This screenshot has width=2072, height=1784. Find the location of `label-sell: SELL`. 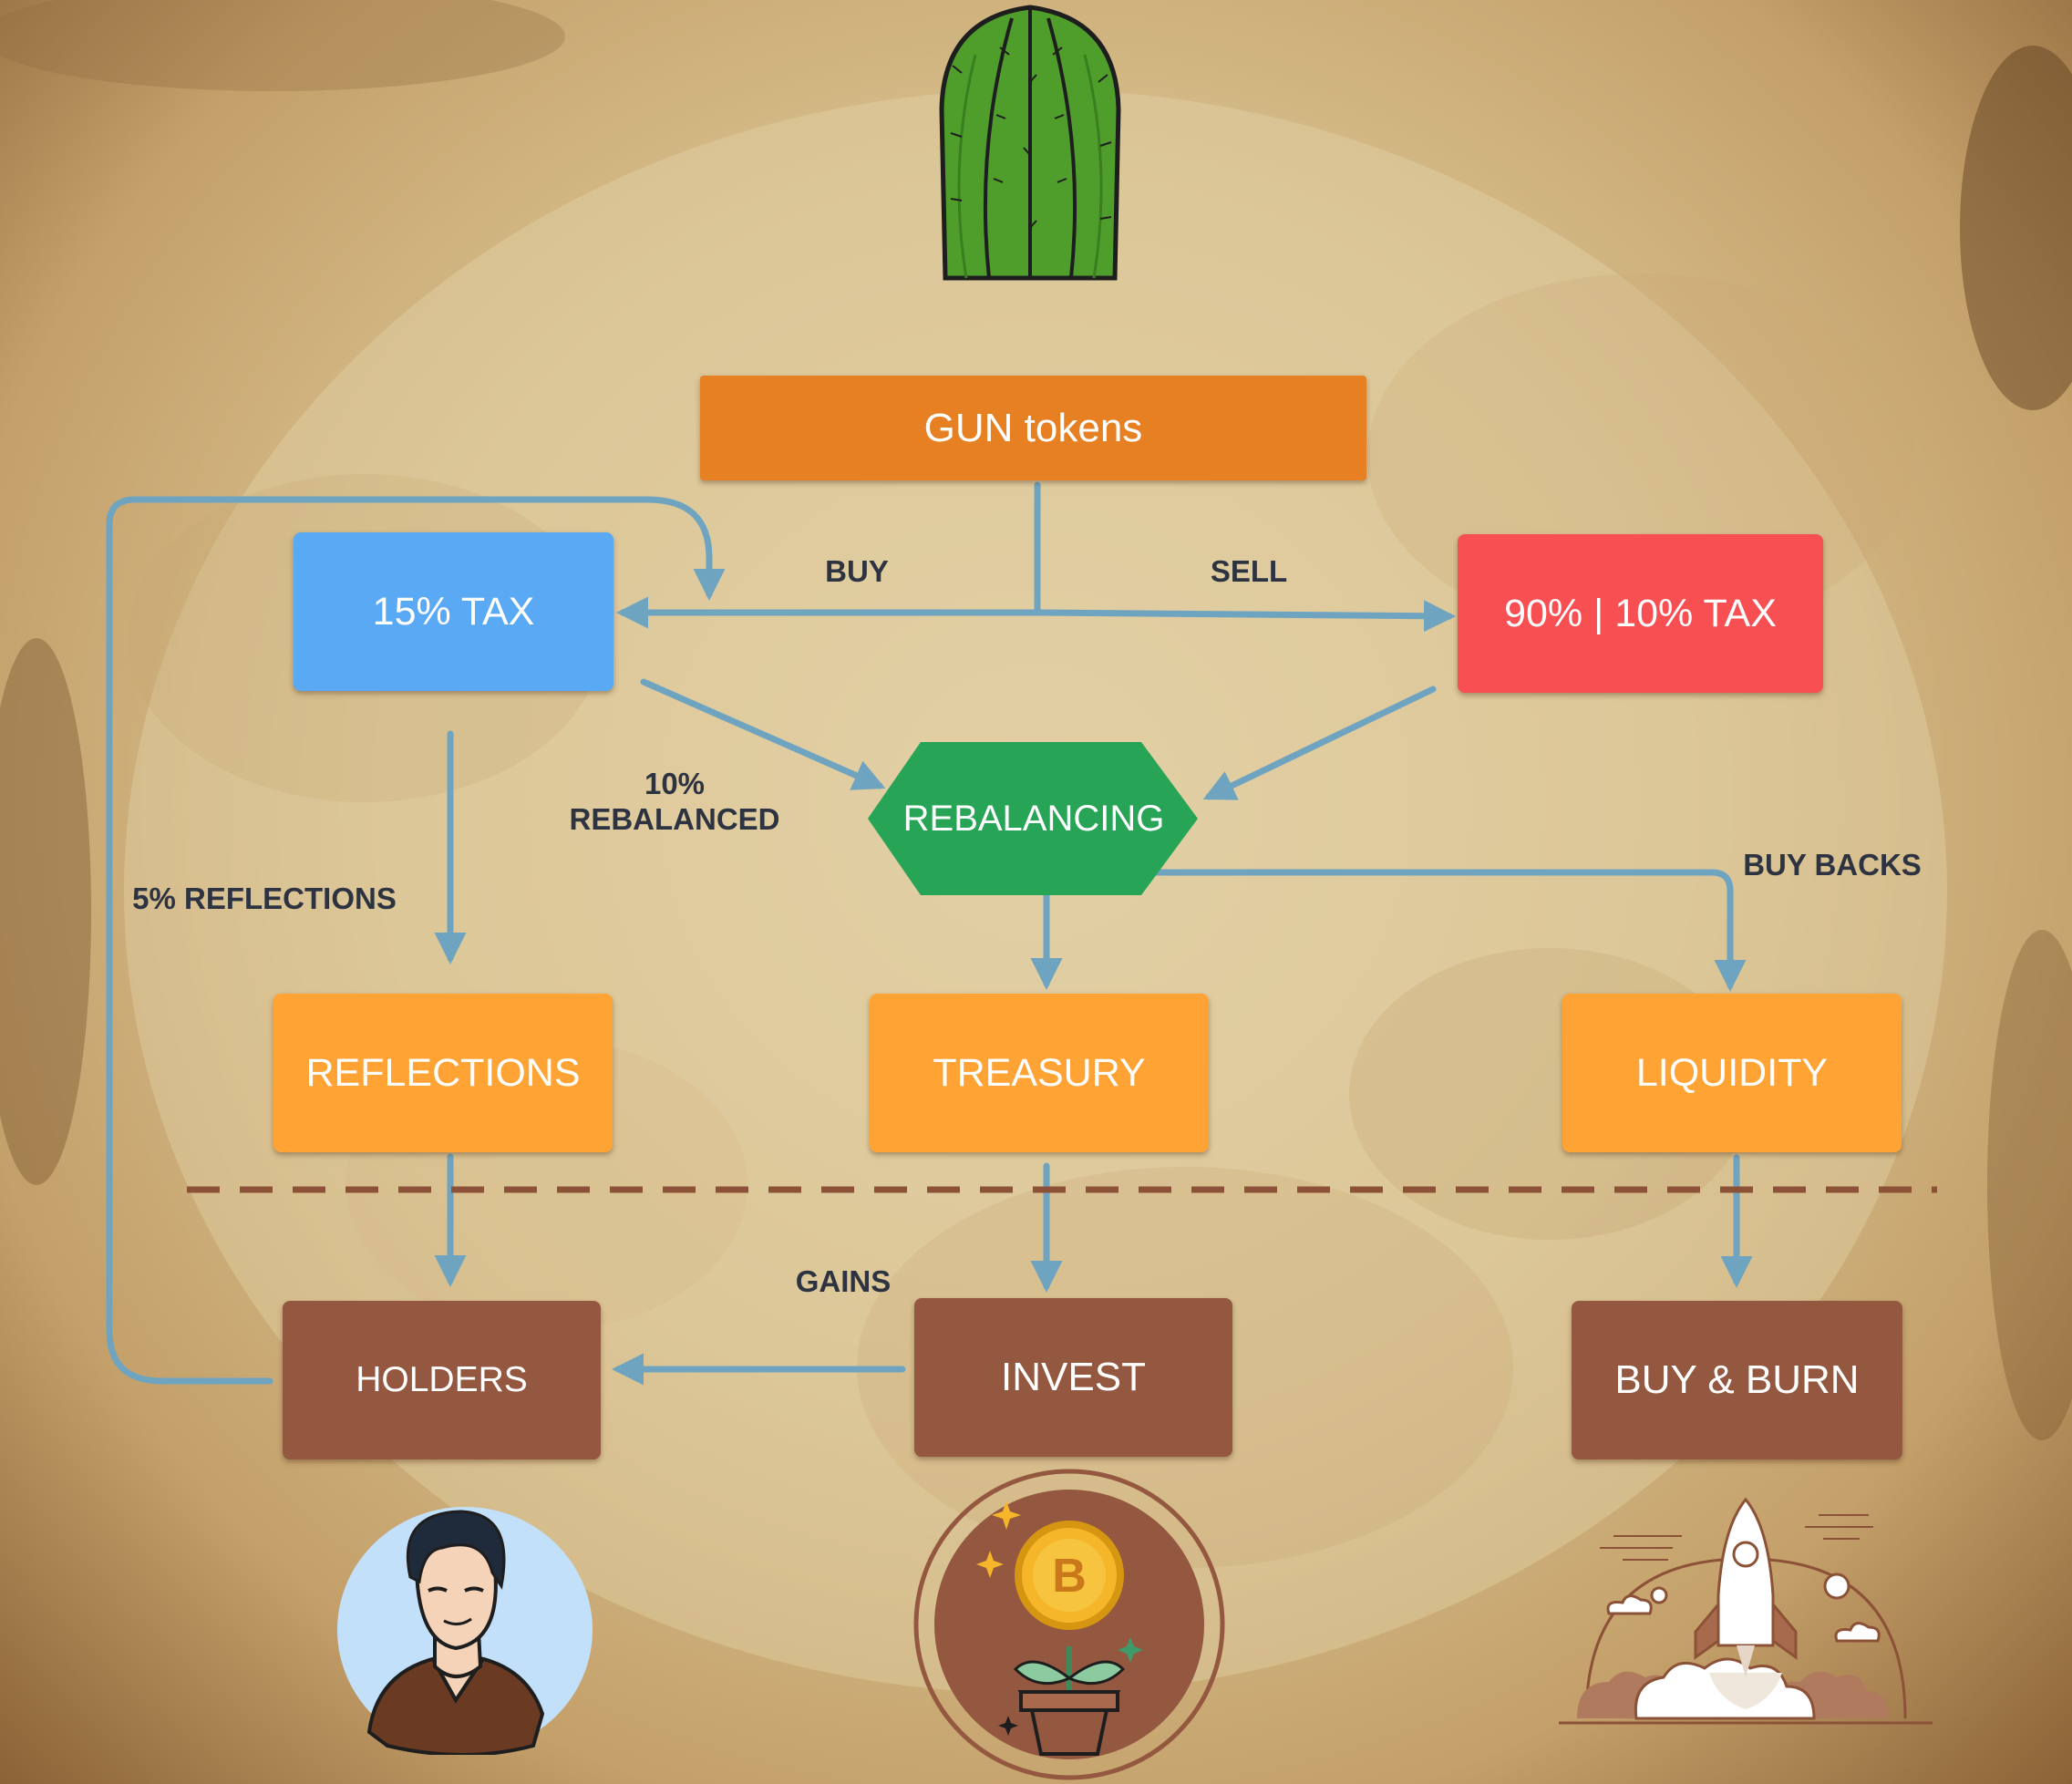

label-sell: SELL is located at coordinates (1249, 571).